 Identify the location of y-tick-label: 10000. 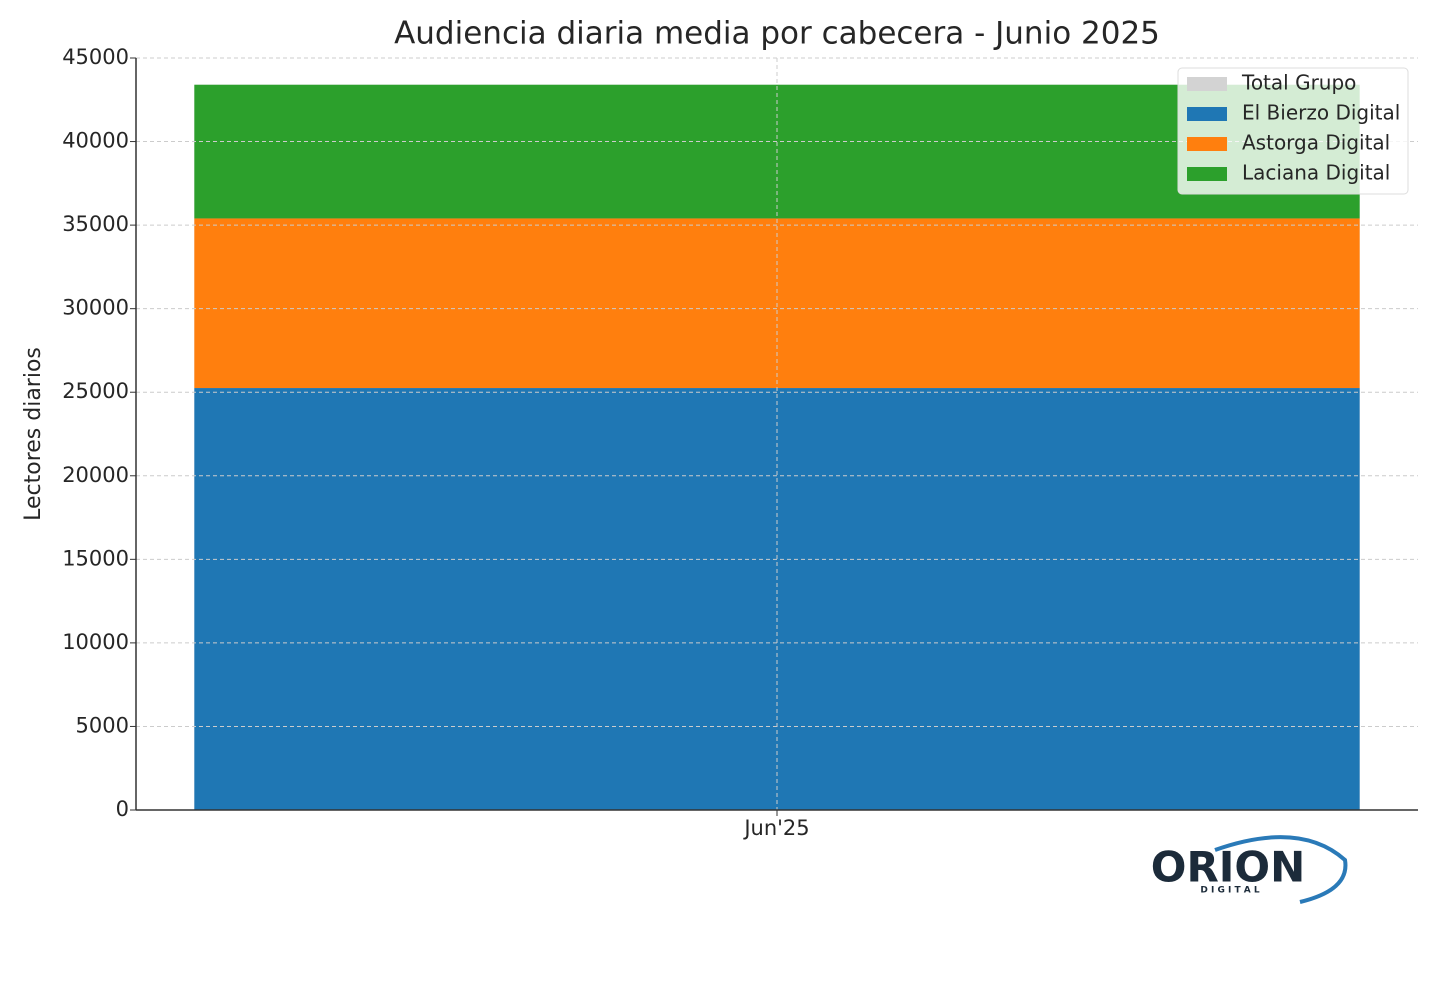
(95, 642).